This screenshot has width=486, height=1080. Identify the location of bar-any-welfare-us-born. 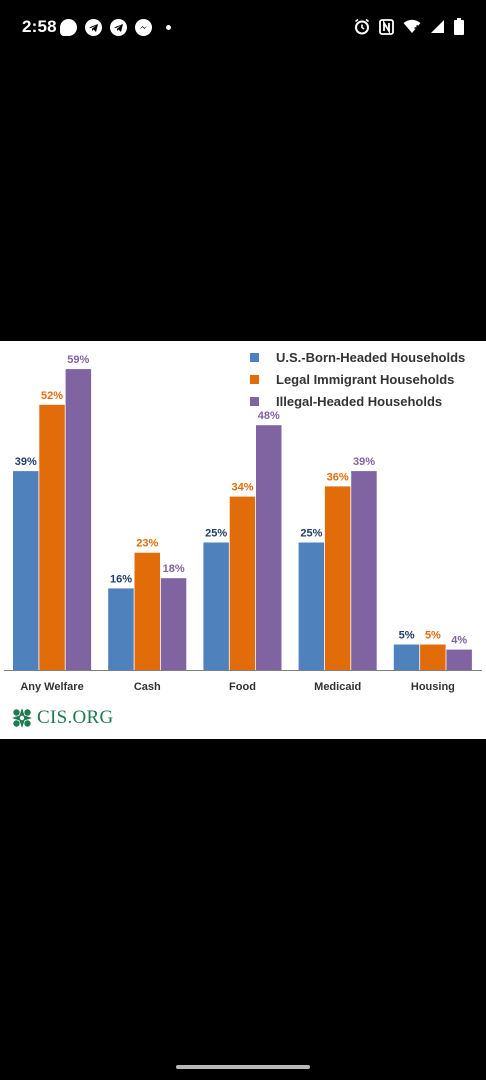
(26, 570).